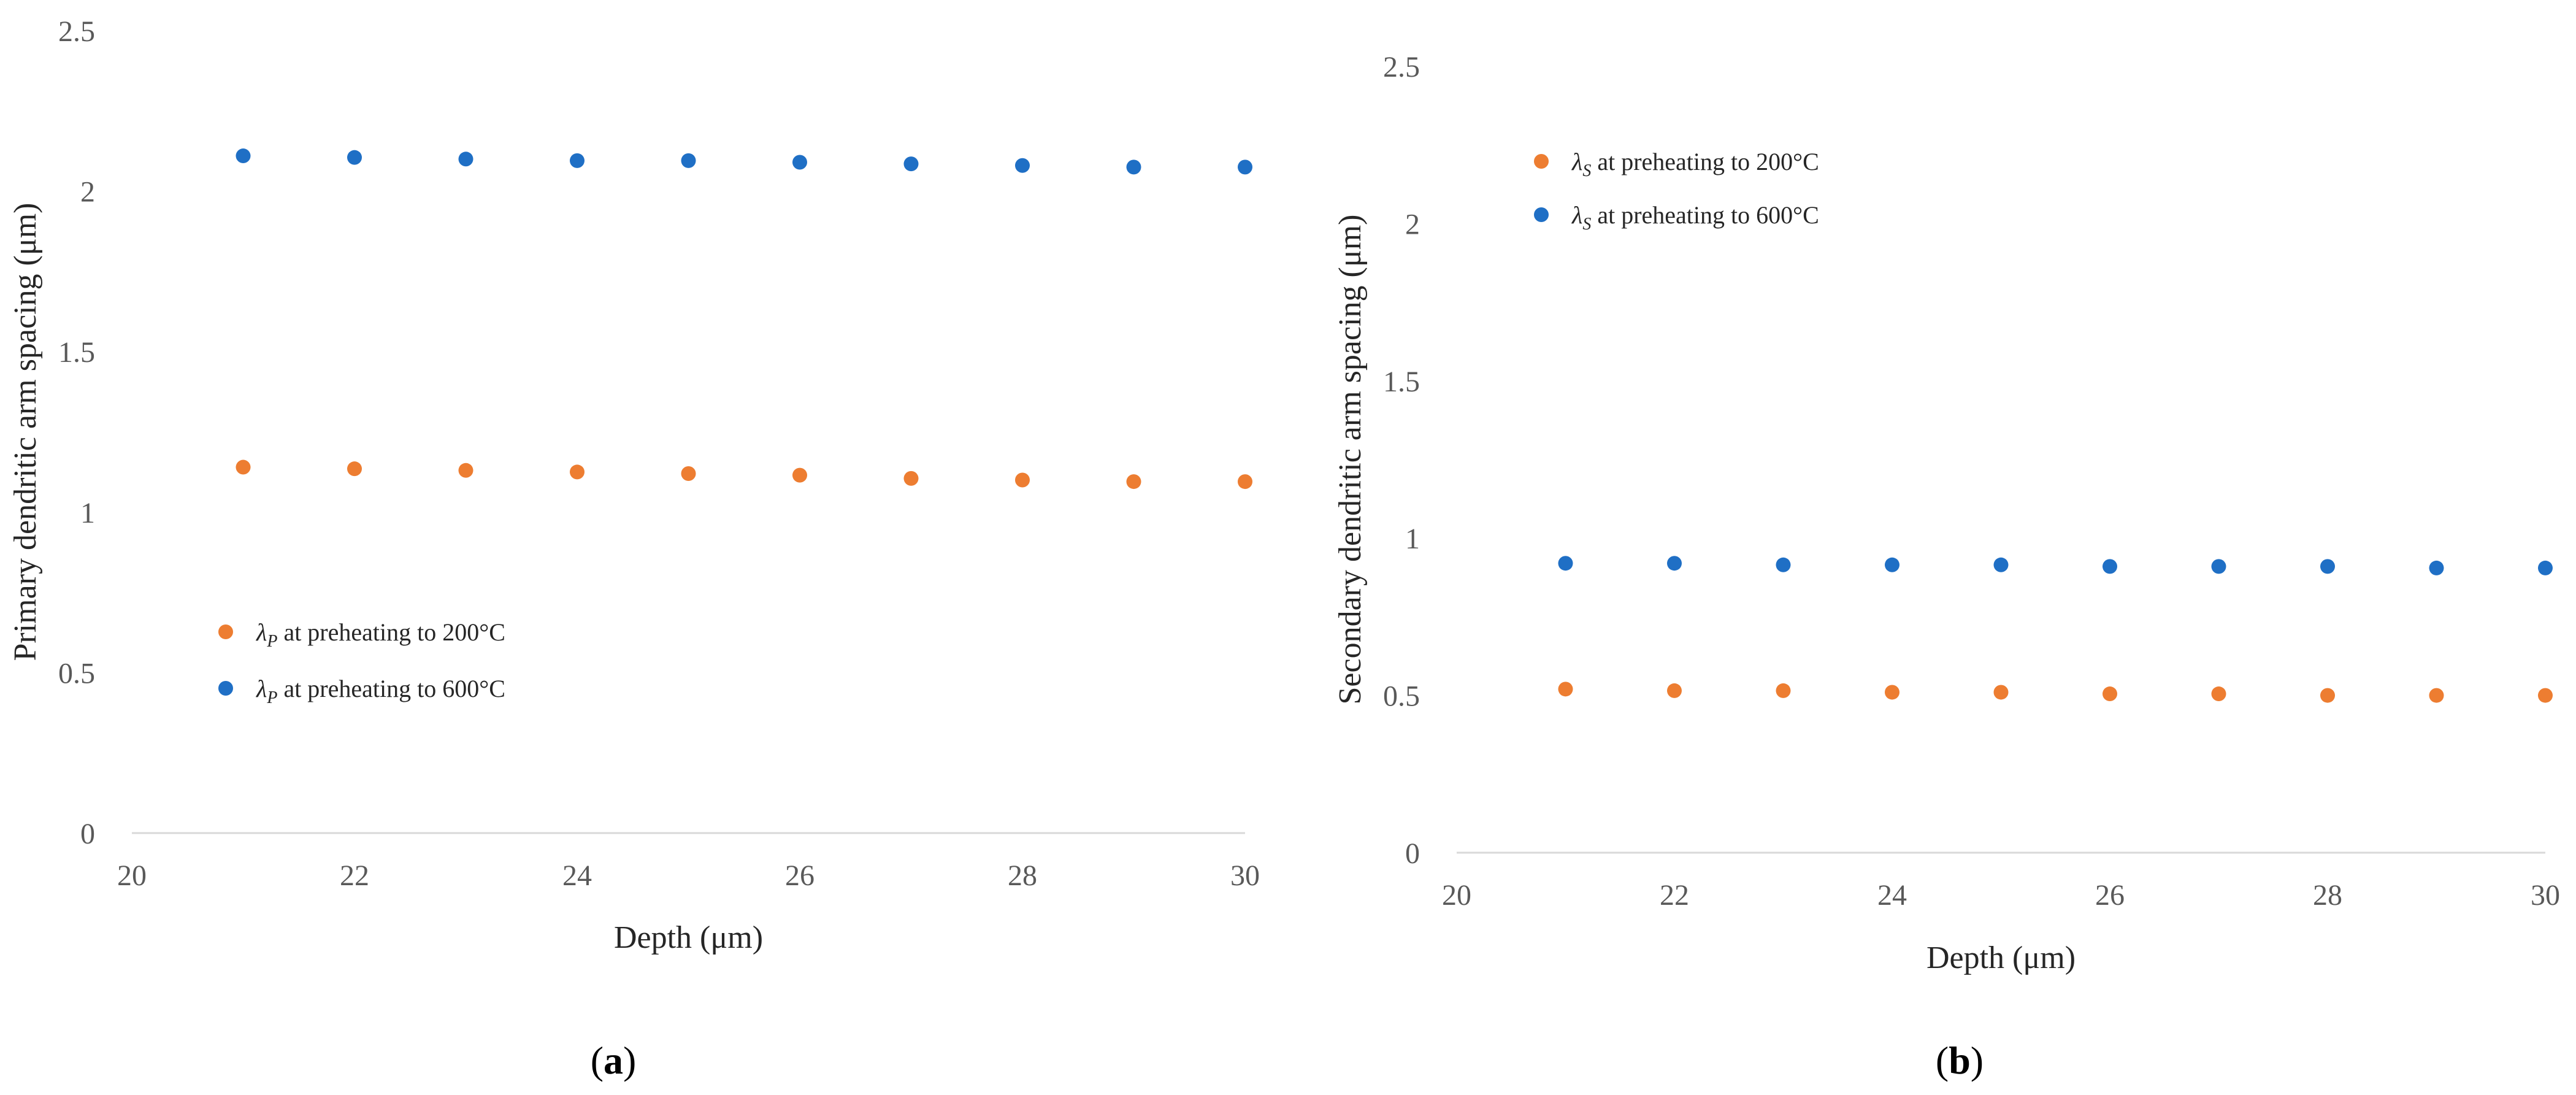 The height and width of the screenshot is (1095, 2576). Describe the element at coordinates (1695, 217) in the screenshot. I see `legend-label: λS at preheating to 600°C` at that location.